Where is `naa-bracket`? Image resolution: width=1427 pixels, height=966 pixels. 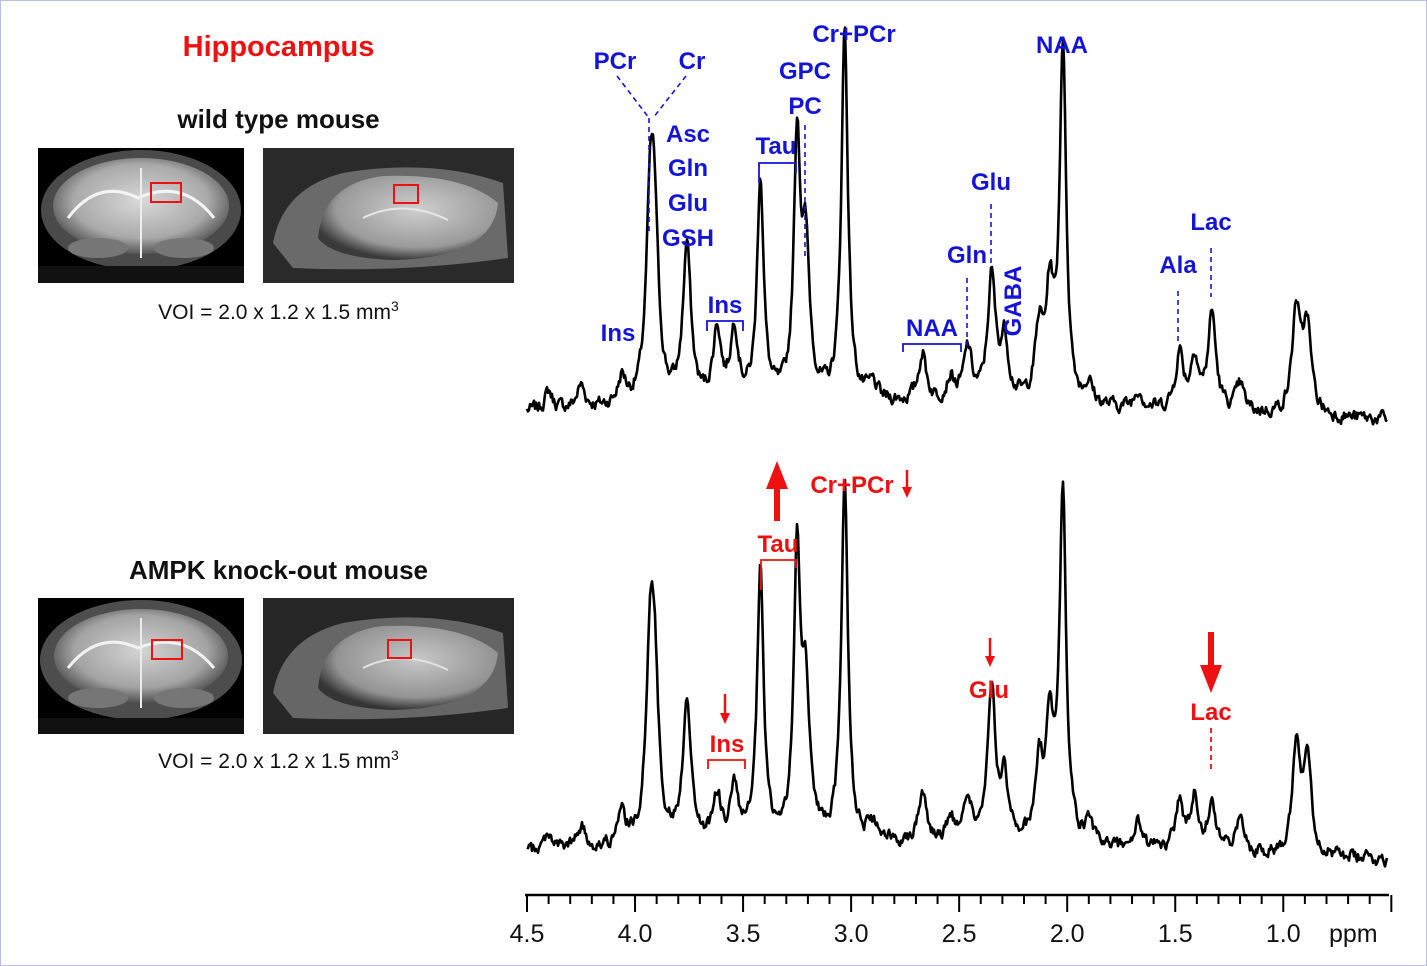
naa-bracket is located at coordinates (932, 347).